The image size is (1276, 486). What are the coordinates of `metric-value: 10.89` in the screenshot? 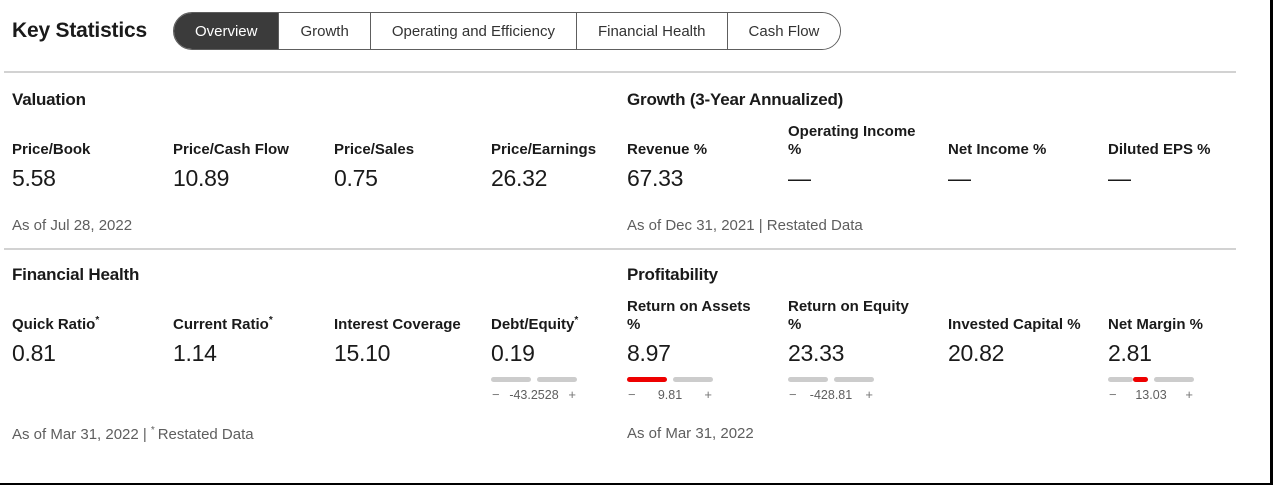 It's located at (201, 178).